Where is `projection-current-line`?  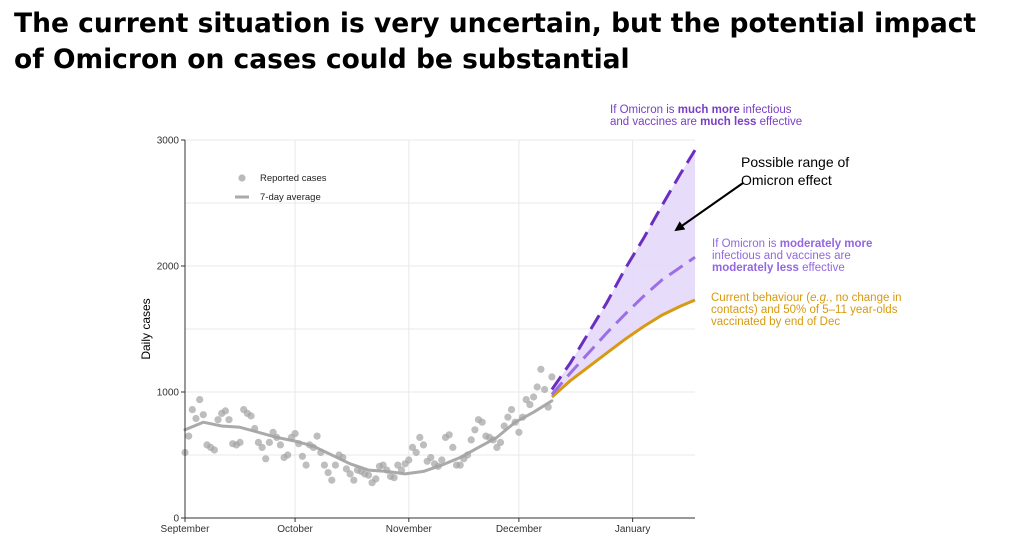 projection-current-line is located at coordinates (623, 348).